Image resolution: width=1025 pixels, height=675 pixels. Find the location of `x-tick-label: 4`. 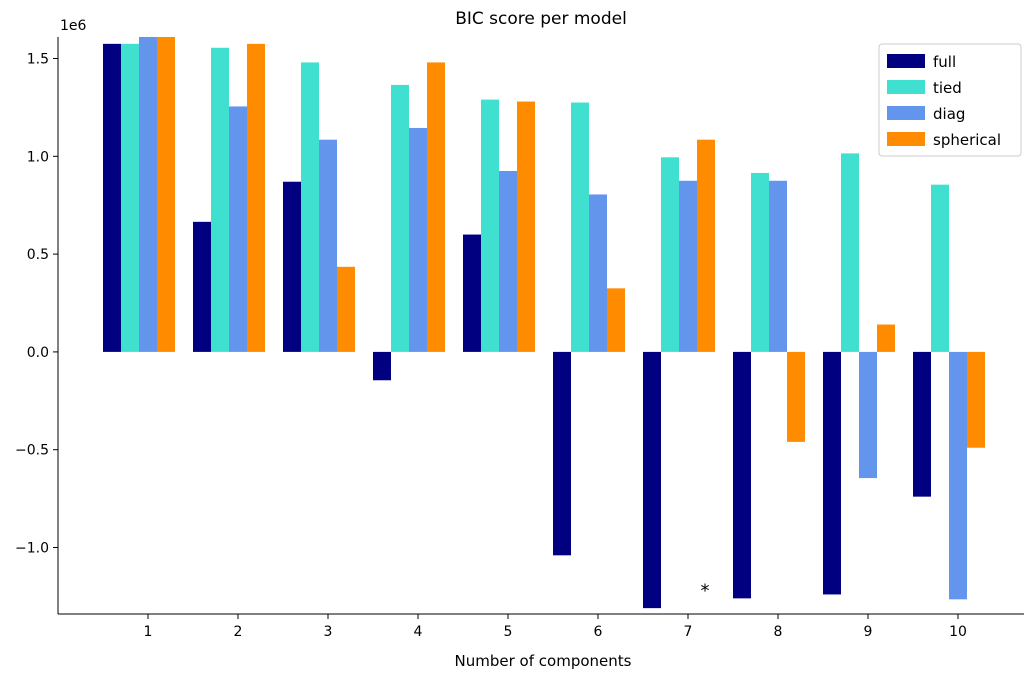

x-tick-label: 4 is located at coordinates (418, 632).